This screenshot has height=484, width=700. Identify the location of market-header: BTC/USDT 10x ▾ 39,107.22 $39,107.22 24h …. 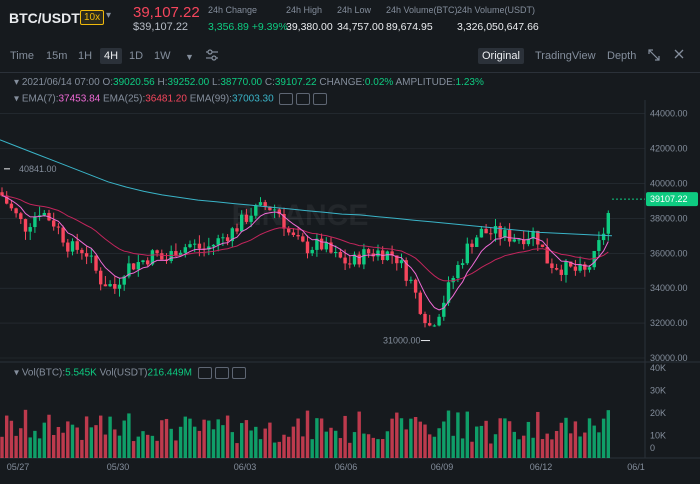
(350, 19).